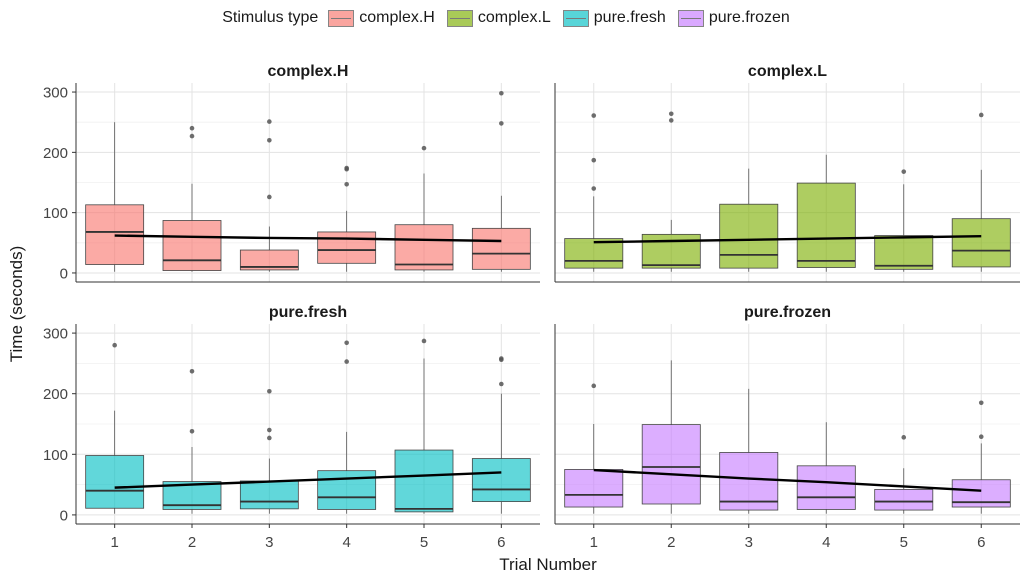 The height and width of the screenshot is (579, 1024). I want to click on legend-item-pure-frozen: pure.frozen, so click(733, 18).